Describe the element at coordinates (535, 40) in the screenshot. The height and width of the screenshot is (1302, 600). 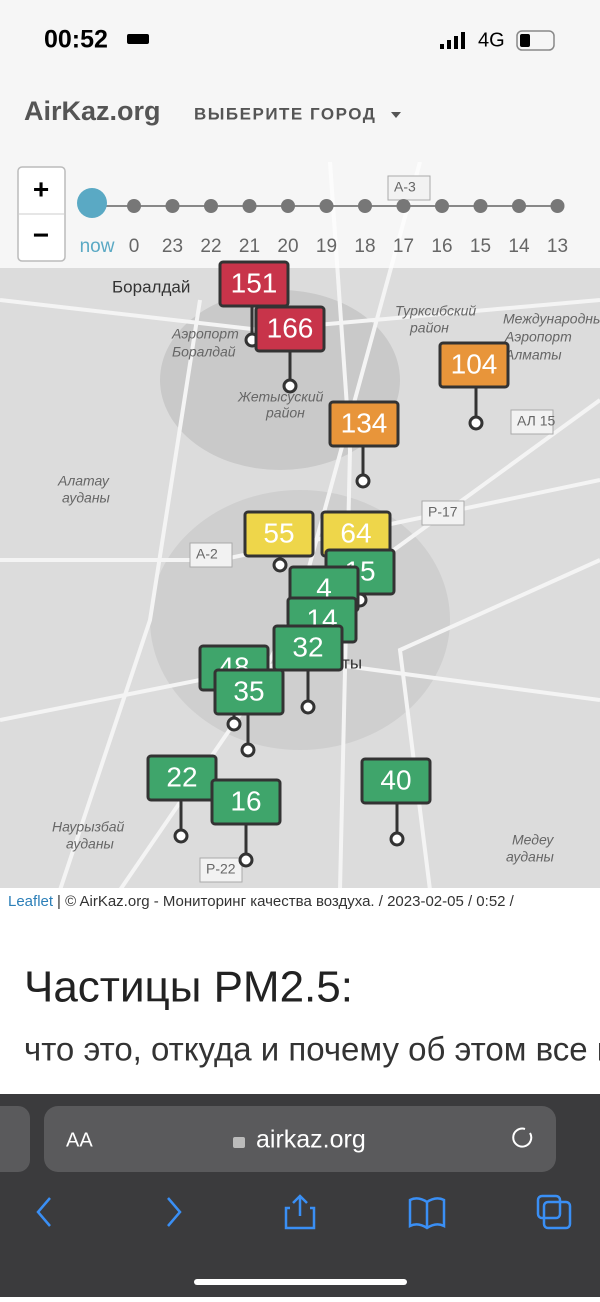
I see `battery` at that location.